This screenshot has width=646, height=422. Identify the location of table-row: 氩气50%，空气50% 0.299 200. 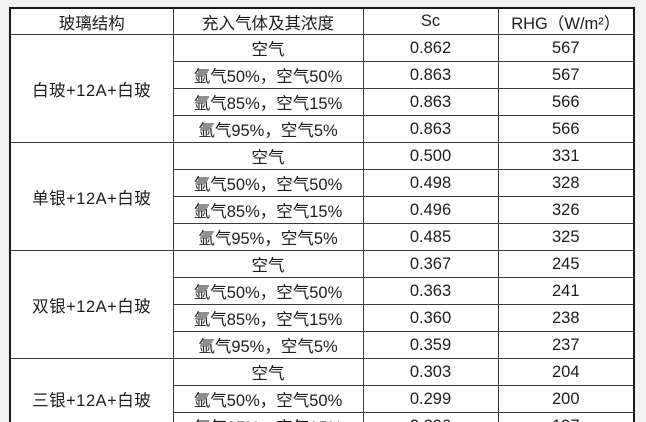
(322, 399).